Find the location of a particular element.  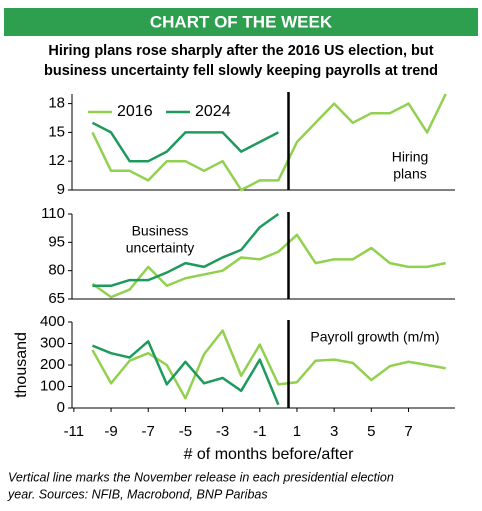

x-tick-label: -7 is located at coordinates (148, 431).